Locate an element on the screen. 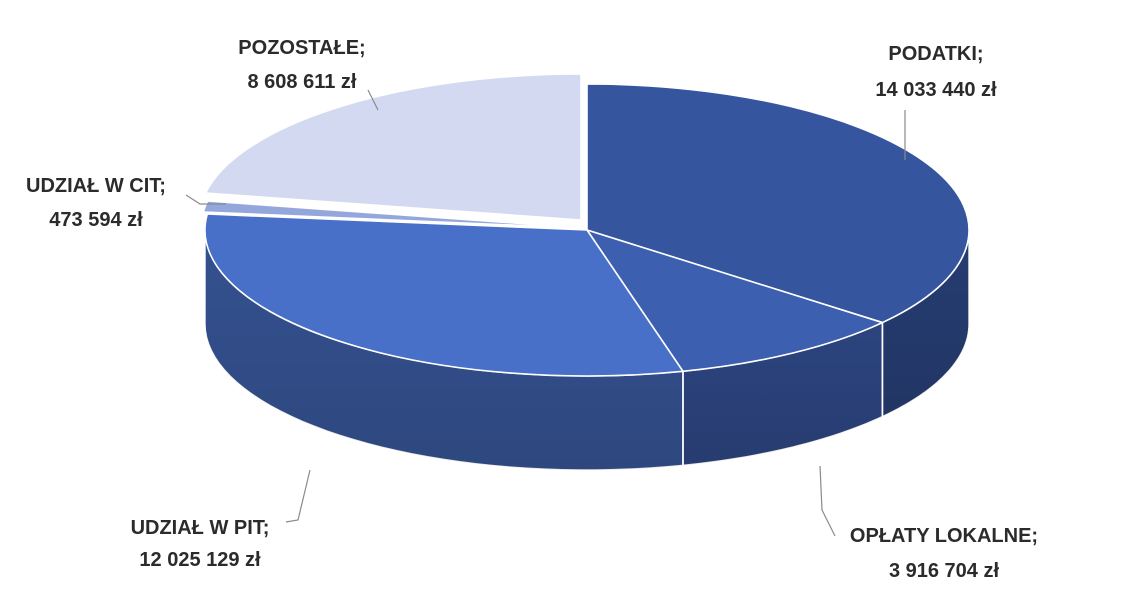 This screenshot has height=595, width=1147. slice-label-value-3: 12 025 129 zł is located at coordinates (200, 560).